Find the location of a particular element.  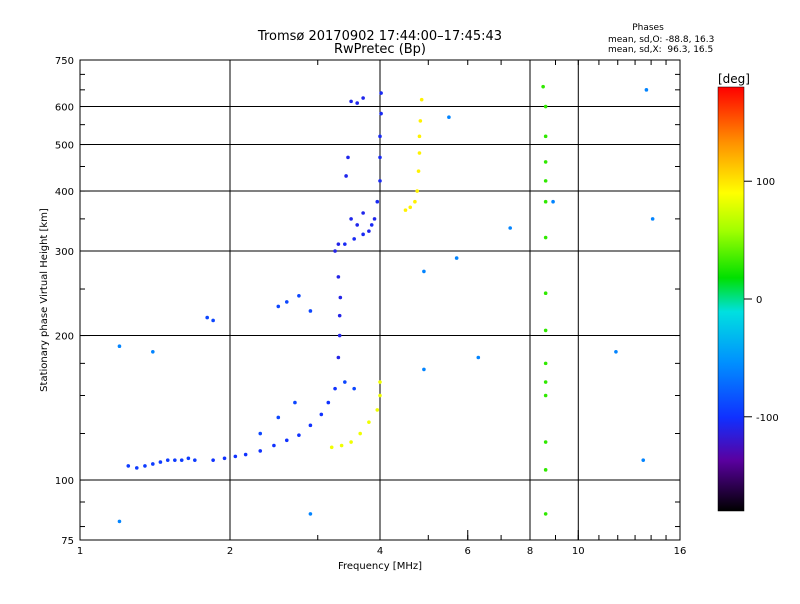

x-tick-label: 4 is located at coordinates (380, 551).